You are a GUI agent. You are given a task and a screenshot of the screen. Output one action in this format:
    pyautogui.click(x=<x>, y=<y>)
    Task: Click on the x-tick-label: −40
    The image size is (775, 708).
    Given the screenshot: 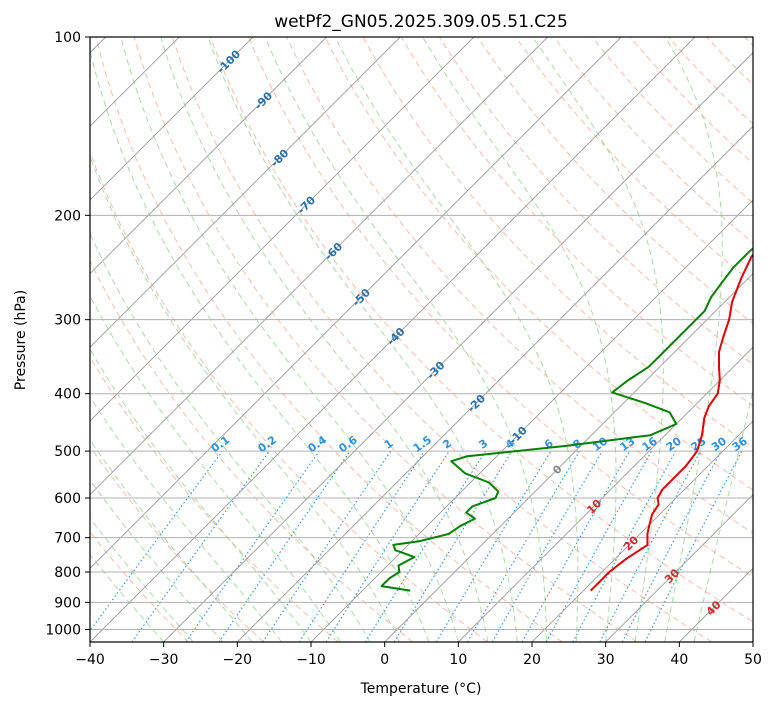 What is the action you would take?
    pyautogui.click(x=90, y=660)
    